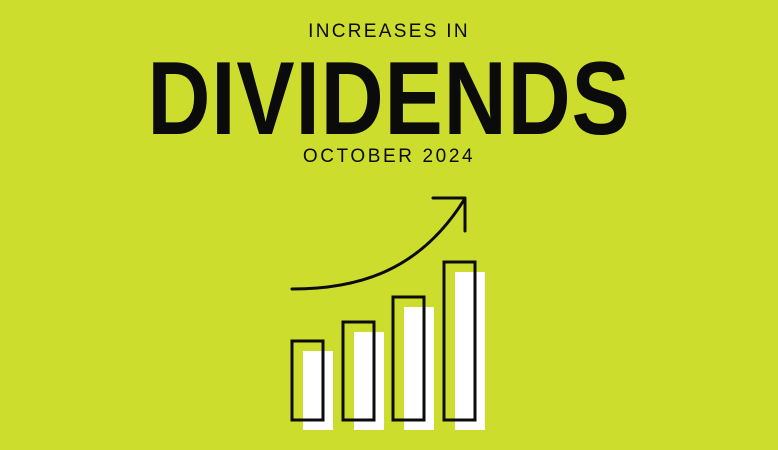  Describe the element at coordinates (449, 214) in the screenshot. I see `arrow-head-icon` at that location.